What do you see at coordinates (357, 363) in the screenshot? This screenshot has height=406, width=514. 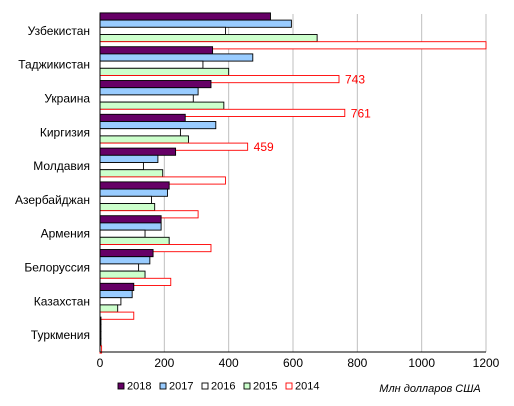 I see `x-tick-label: 800` at bounding box center [357, 363].